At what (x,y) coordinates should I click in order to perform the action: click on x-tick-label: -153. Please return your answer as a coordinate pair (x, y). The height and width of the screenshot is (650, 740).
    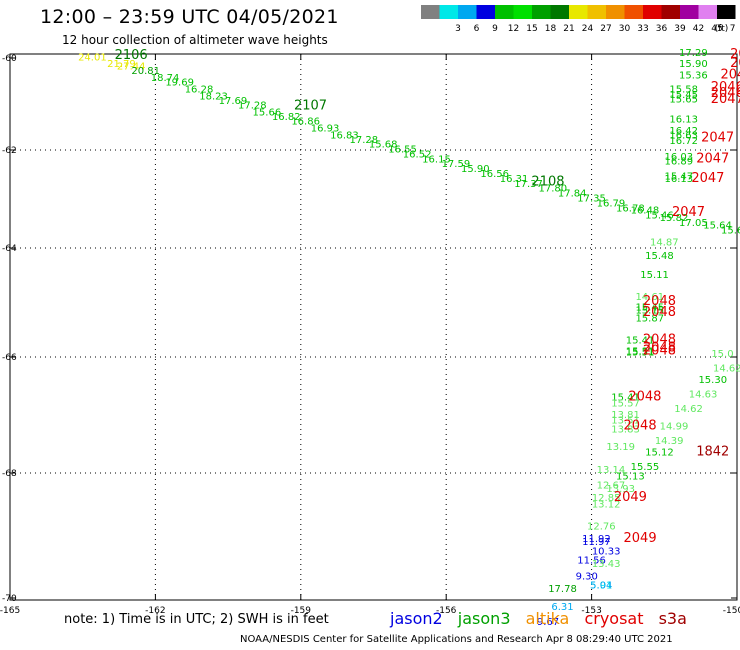
    Looking at the image, I should click on (591, 611).